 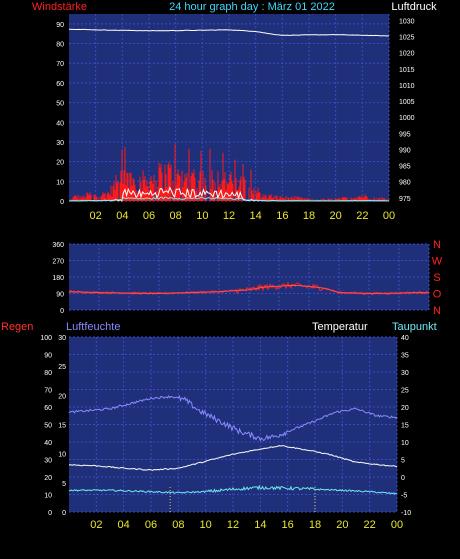 What do you see at coordinates (414, 327) in the screenshot?
I see `dewpoint-label: Taupunkt` at bounding box center [414, 327].